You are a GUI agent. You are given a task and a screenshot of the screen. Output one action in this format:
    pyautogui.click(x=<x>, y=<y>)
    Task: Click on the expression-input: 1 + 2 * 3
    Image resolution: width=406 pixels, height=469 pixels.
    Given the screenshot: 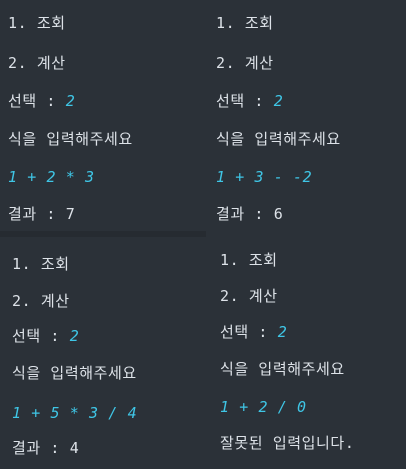 What is the action you would take?
    pyautogui.click(x=51, y=177)
    